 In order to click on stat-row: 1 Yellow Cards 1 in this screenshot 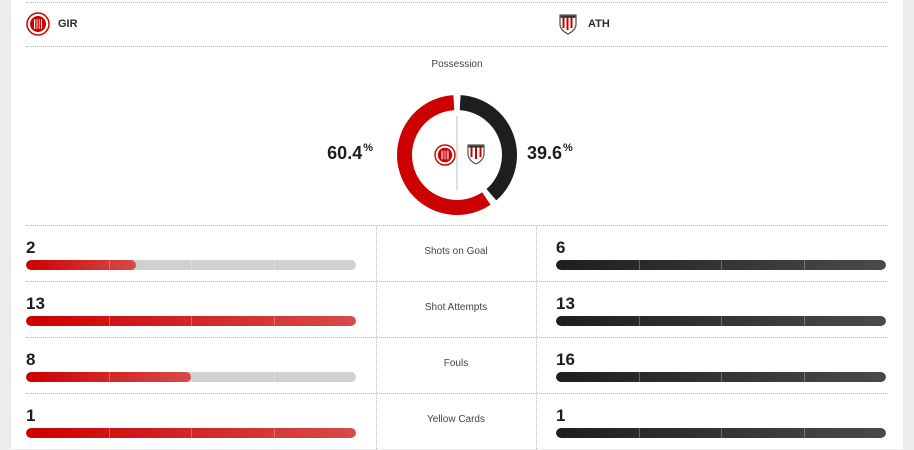, I will do `click(457, 422)`.